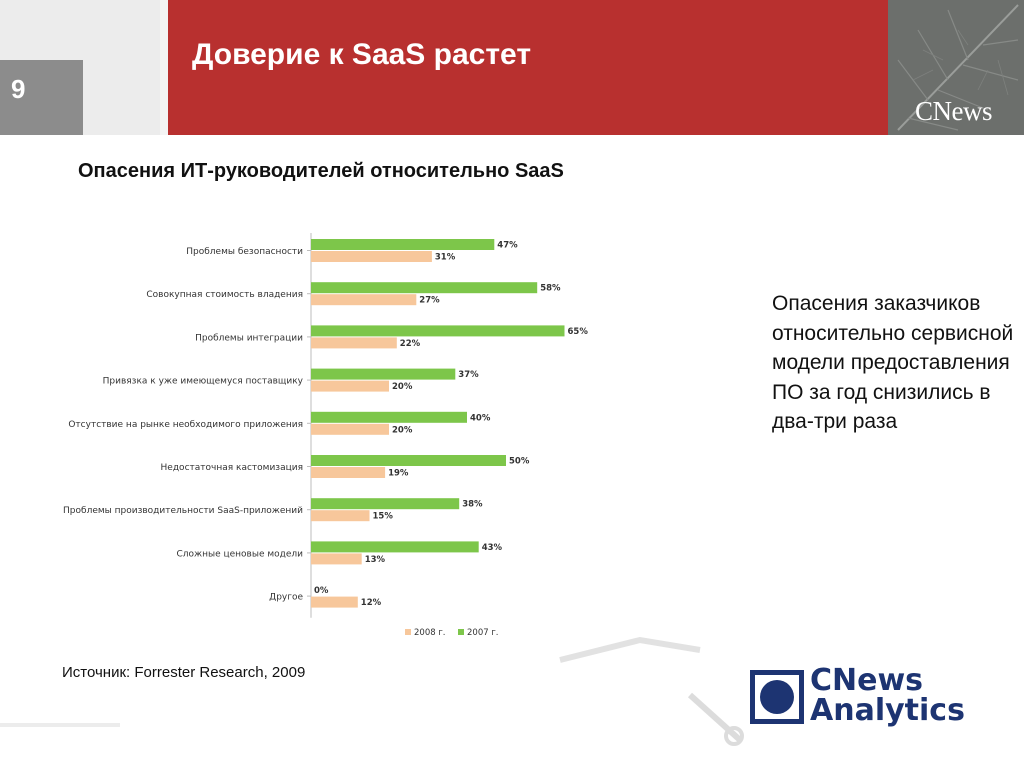 This screenshot has width=1024, height=768. Describe the element at coordinates (483, 633) in the screenshot. I see `legend-label: 2007 г.` at that location.